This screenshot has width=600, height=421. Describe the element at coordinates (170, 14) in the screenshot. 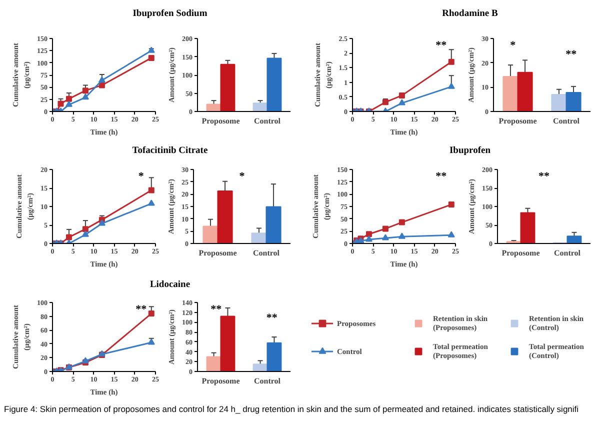

I see `chart-title: Ibuprofen Sodium` at that location.